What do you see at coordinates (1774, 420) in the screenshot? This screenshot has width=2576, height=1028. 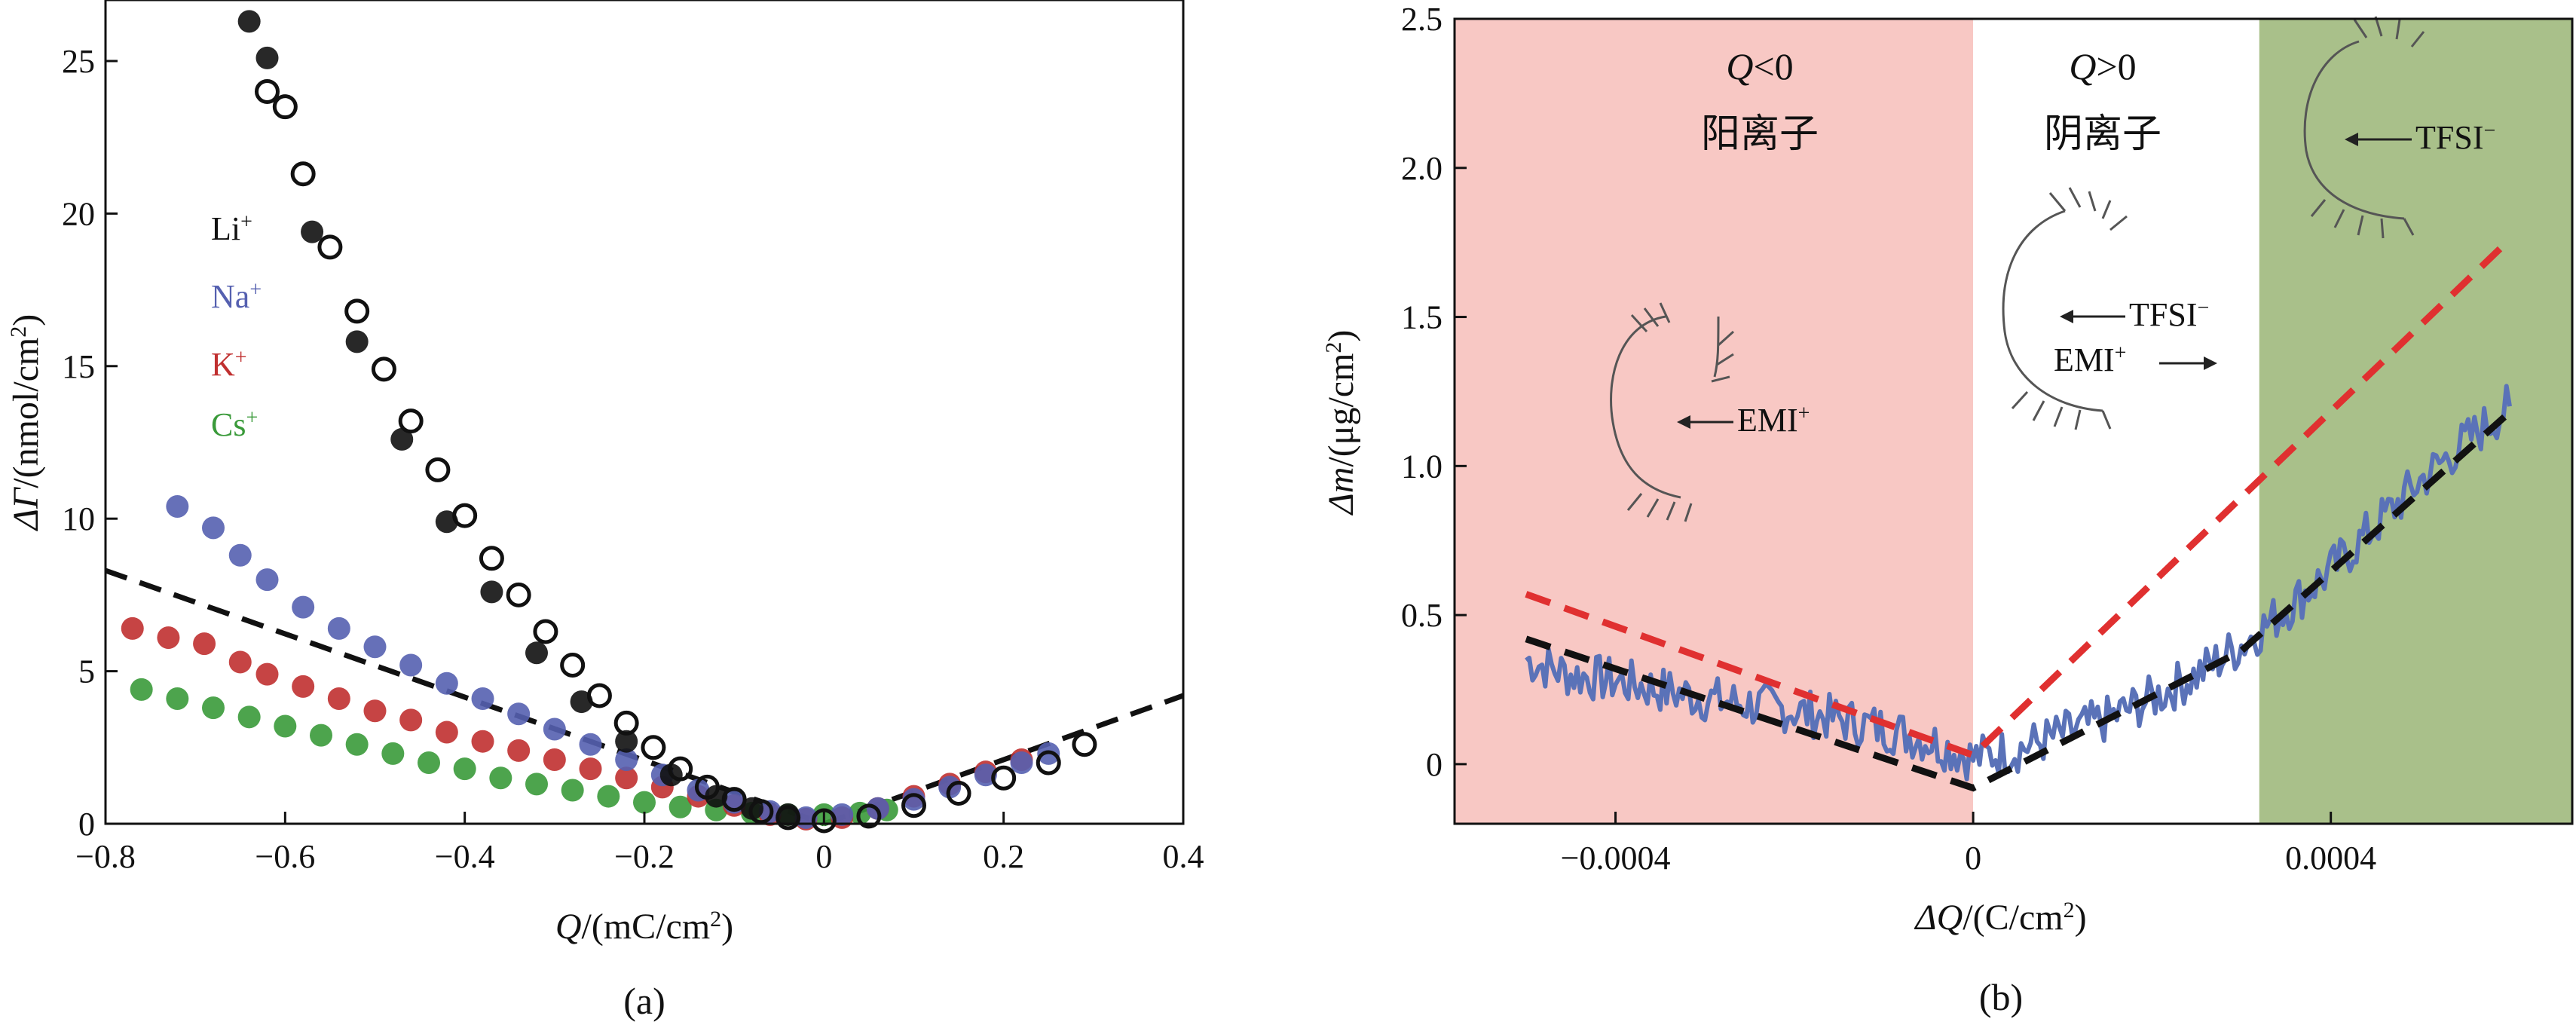 I see `annot-emi-pore: EMI+` at bounding box center [1774, 420].